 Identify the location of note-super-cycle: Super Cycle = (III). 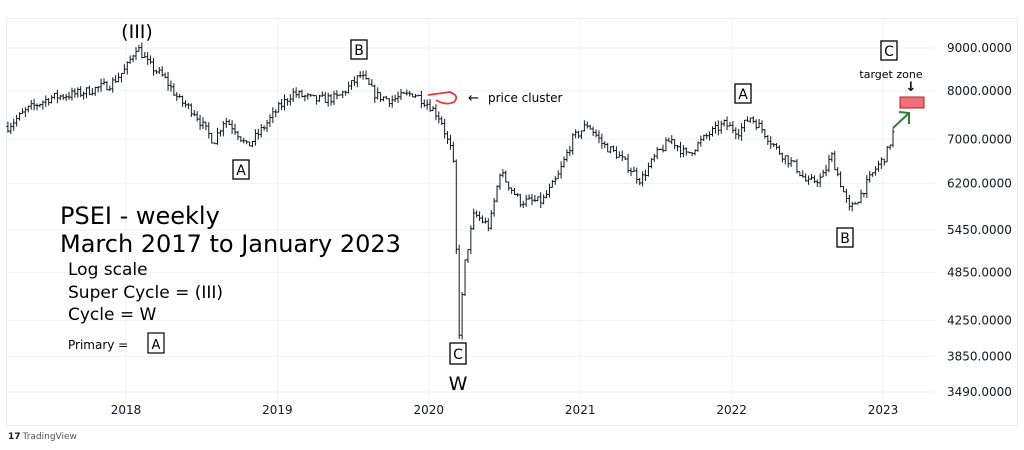
(145, 293).